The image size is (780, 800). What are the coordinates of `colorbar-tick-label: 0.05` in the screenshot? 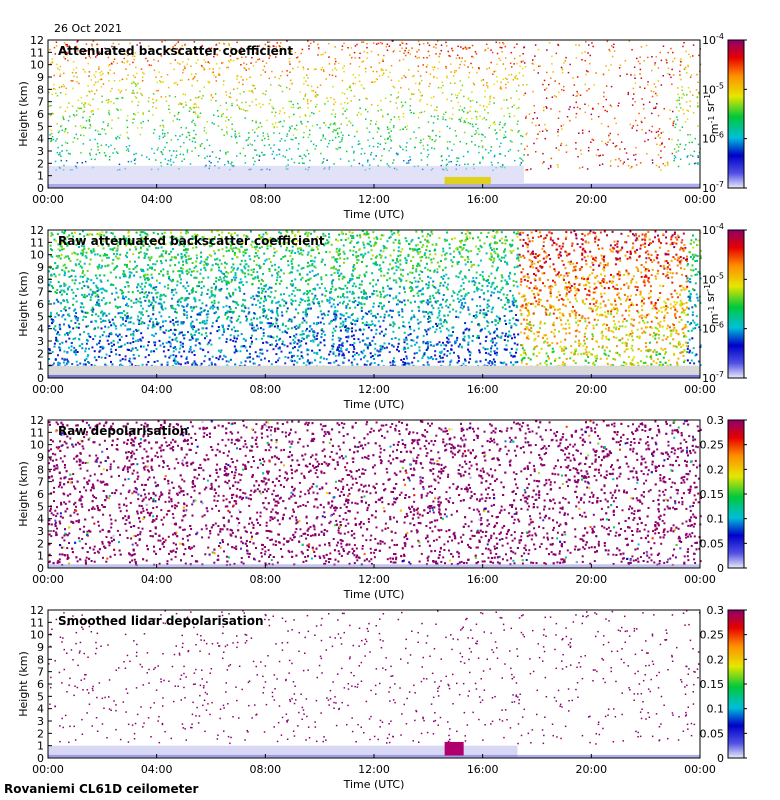 It's located at (712, 543).